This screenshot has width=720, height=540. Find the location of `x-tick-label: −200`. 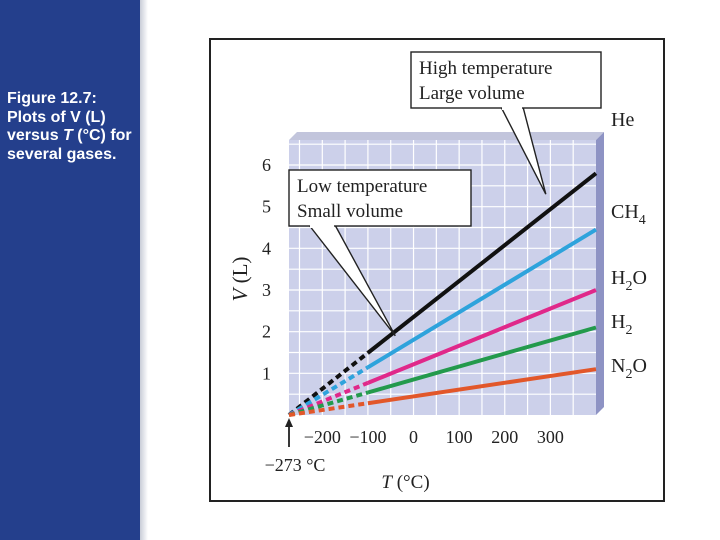

x-tick-label: −200 is located at coordinates (322, 437).